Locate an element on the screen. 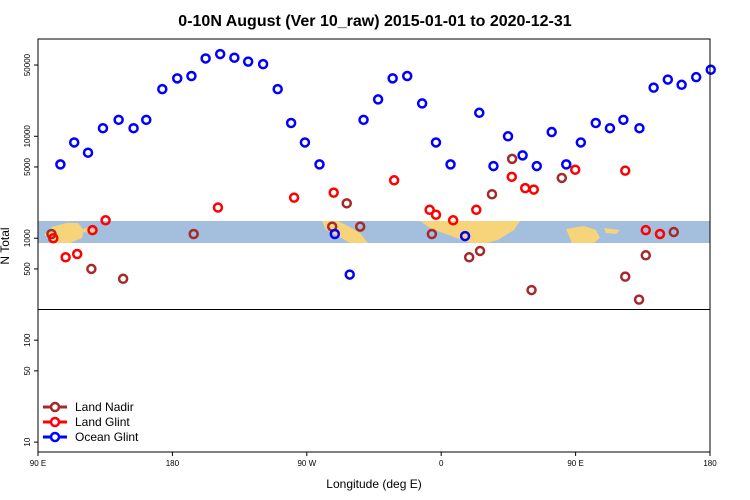 The image size is (750, 500). y-tick-label: 100 is located at coordinates (27, 340).